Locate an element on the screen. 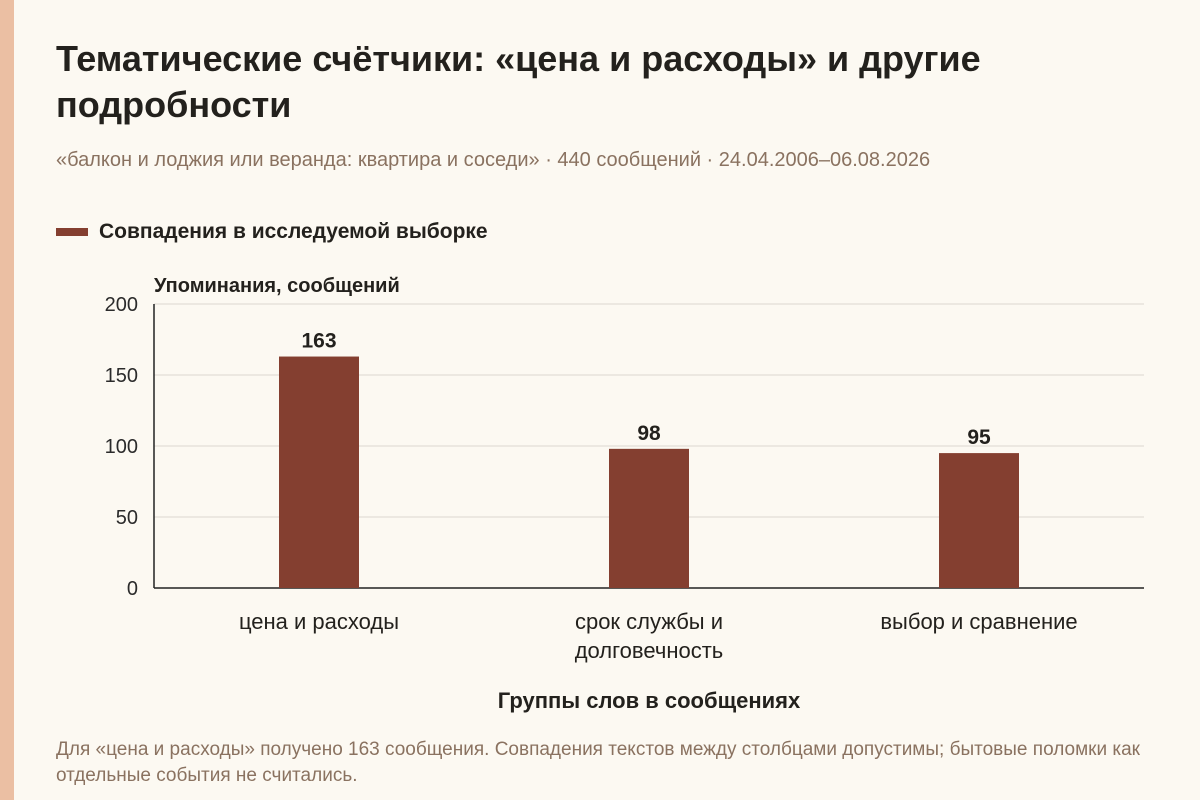  y-tick-label: 200 is located at coordinates (121, 305).